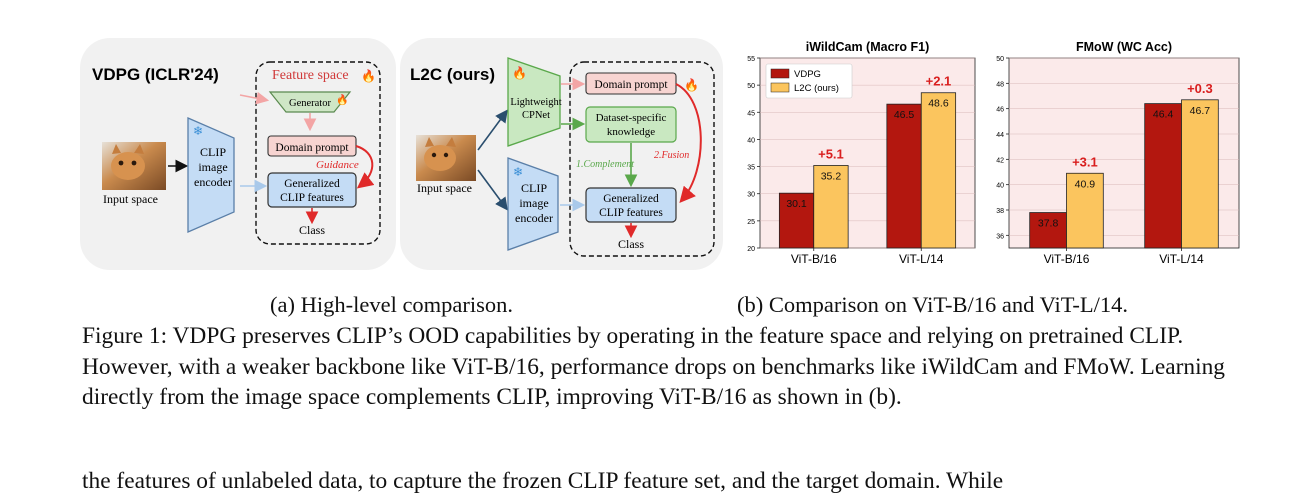 This screenshot has width=1303, height=497. Describe the element at coordinates (452, 74) in the screenshot. I see `l2c-title: L2C (ours)` at that location.